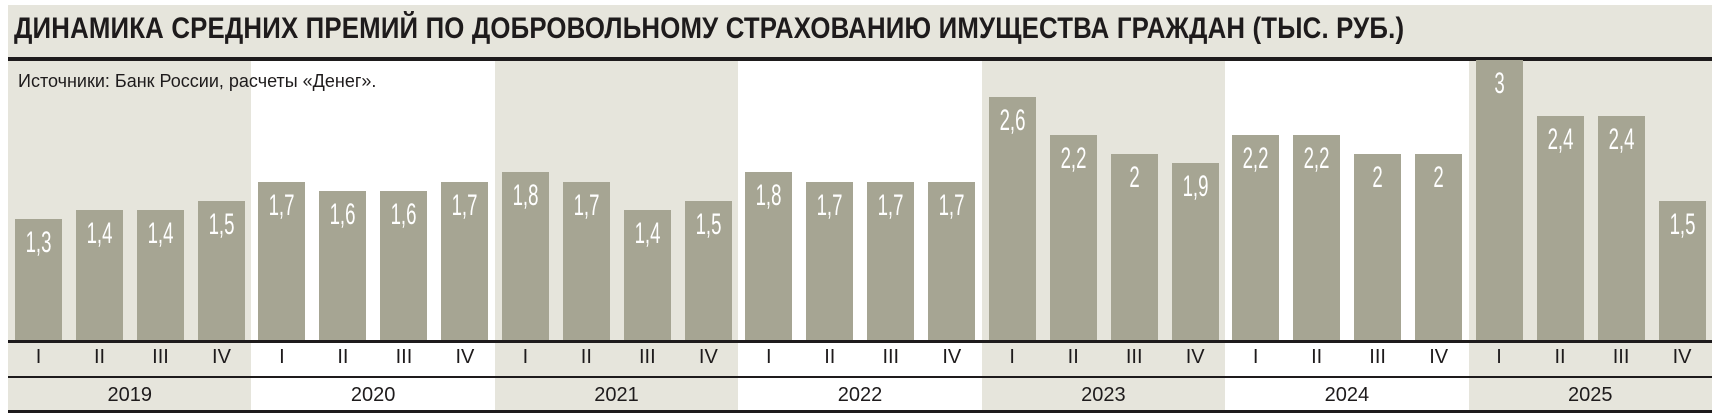  Describe the element at coordinates (1347, 395) in the screenshot. I see `year-label: 2024` at that location.